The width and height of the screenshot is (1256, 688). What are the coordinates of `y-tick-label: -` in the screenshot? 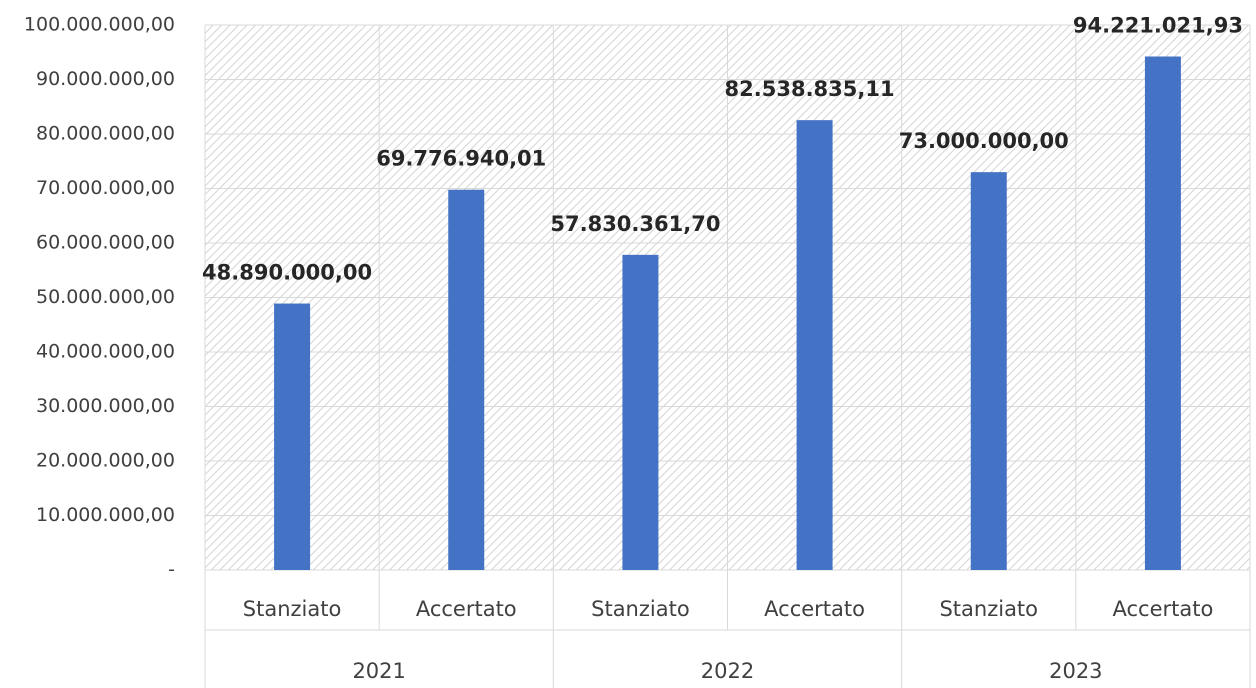 It's located at (171, 570).